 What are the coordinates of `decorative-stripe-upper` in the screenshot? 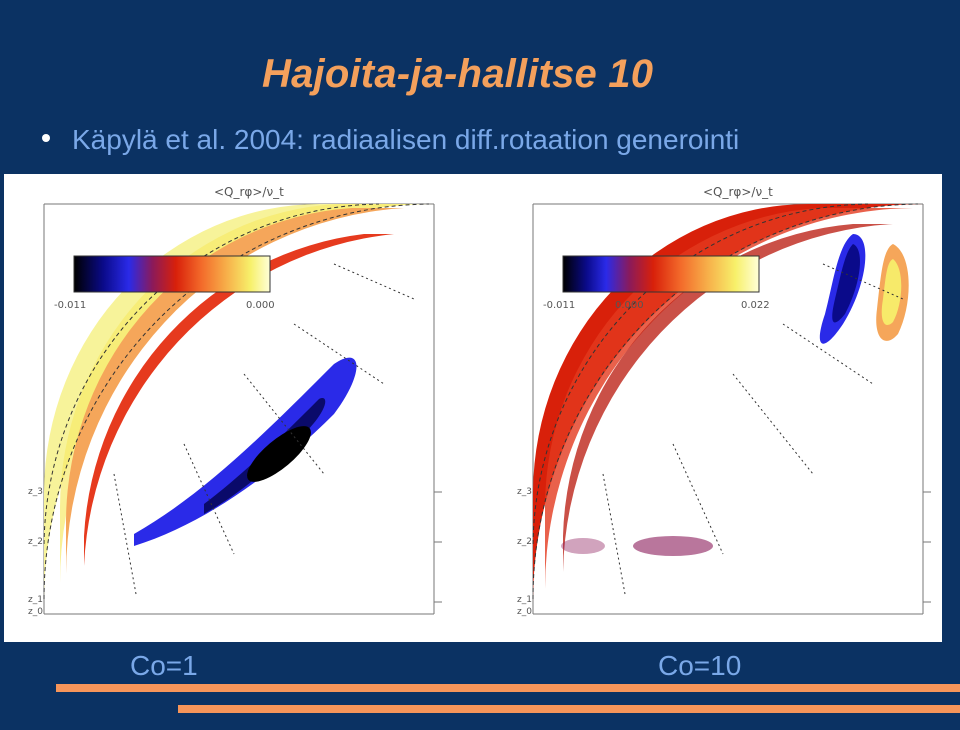 It's located at (508, 688).